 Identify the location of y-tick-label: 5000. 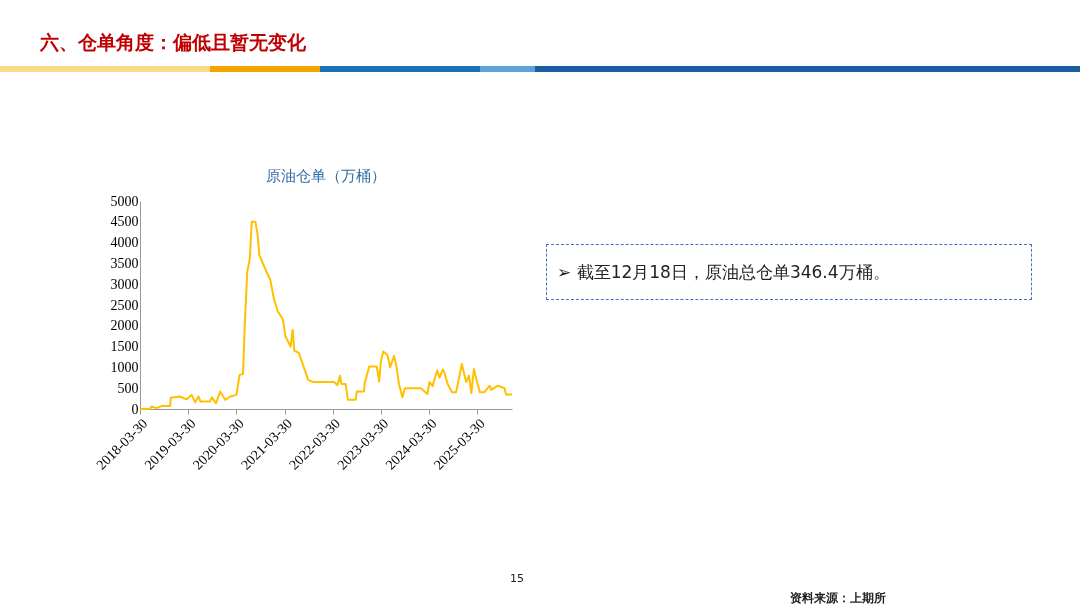
(124, 201).